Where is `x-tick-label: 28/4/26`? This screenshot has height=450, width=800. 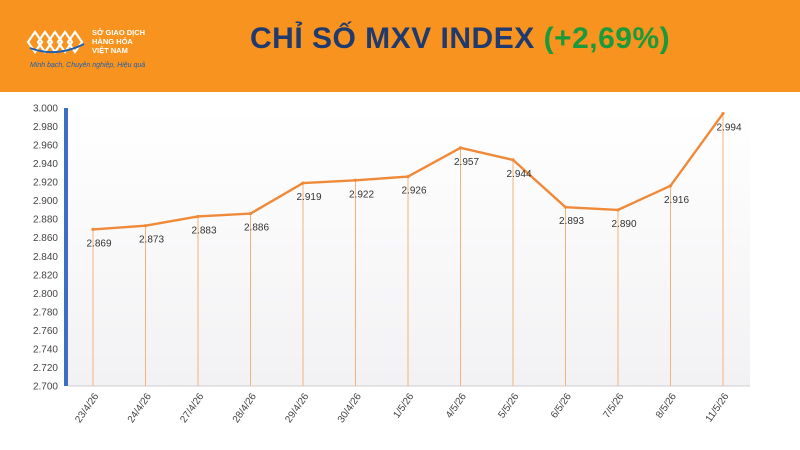
x-tick-label: 28/4/26 is located at coordinates (245, 408).